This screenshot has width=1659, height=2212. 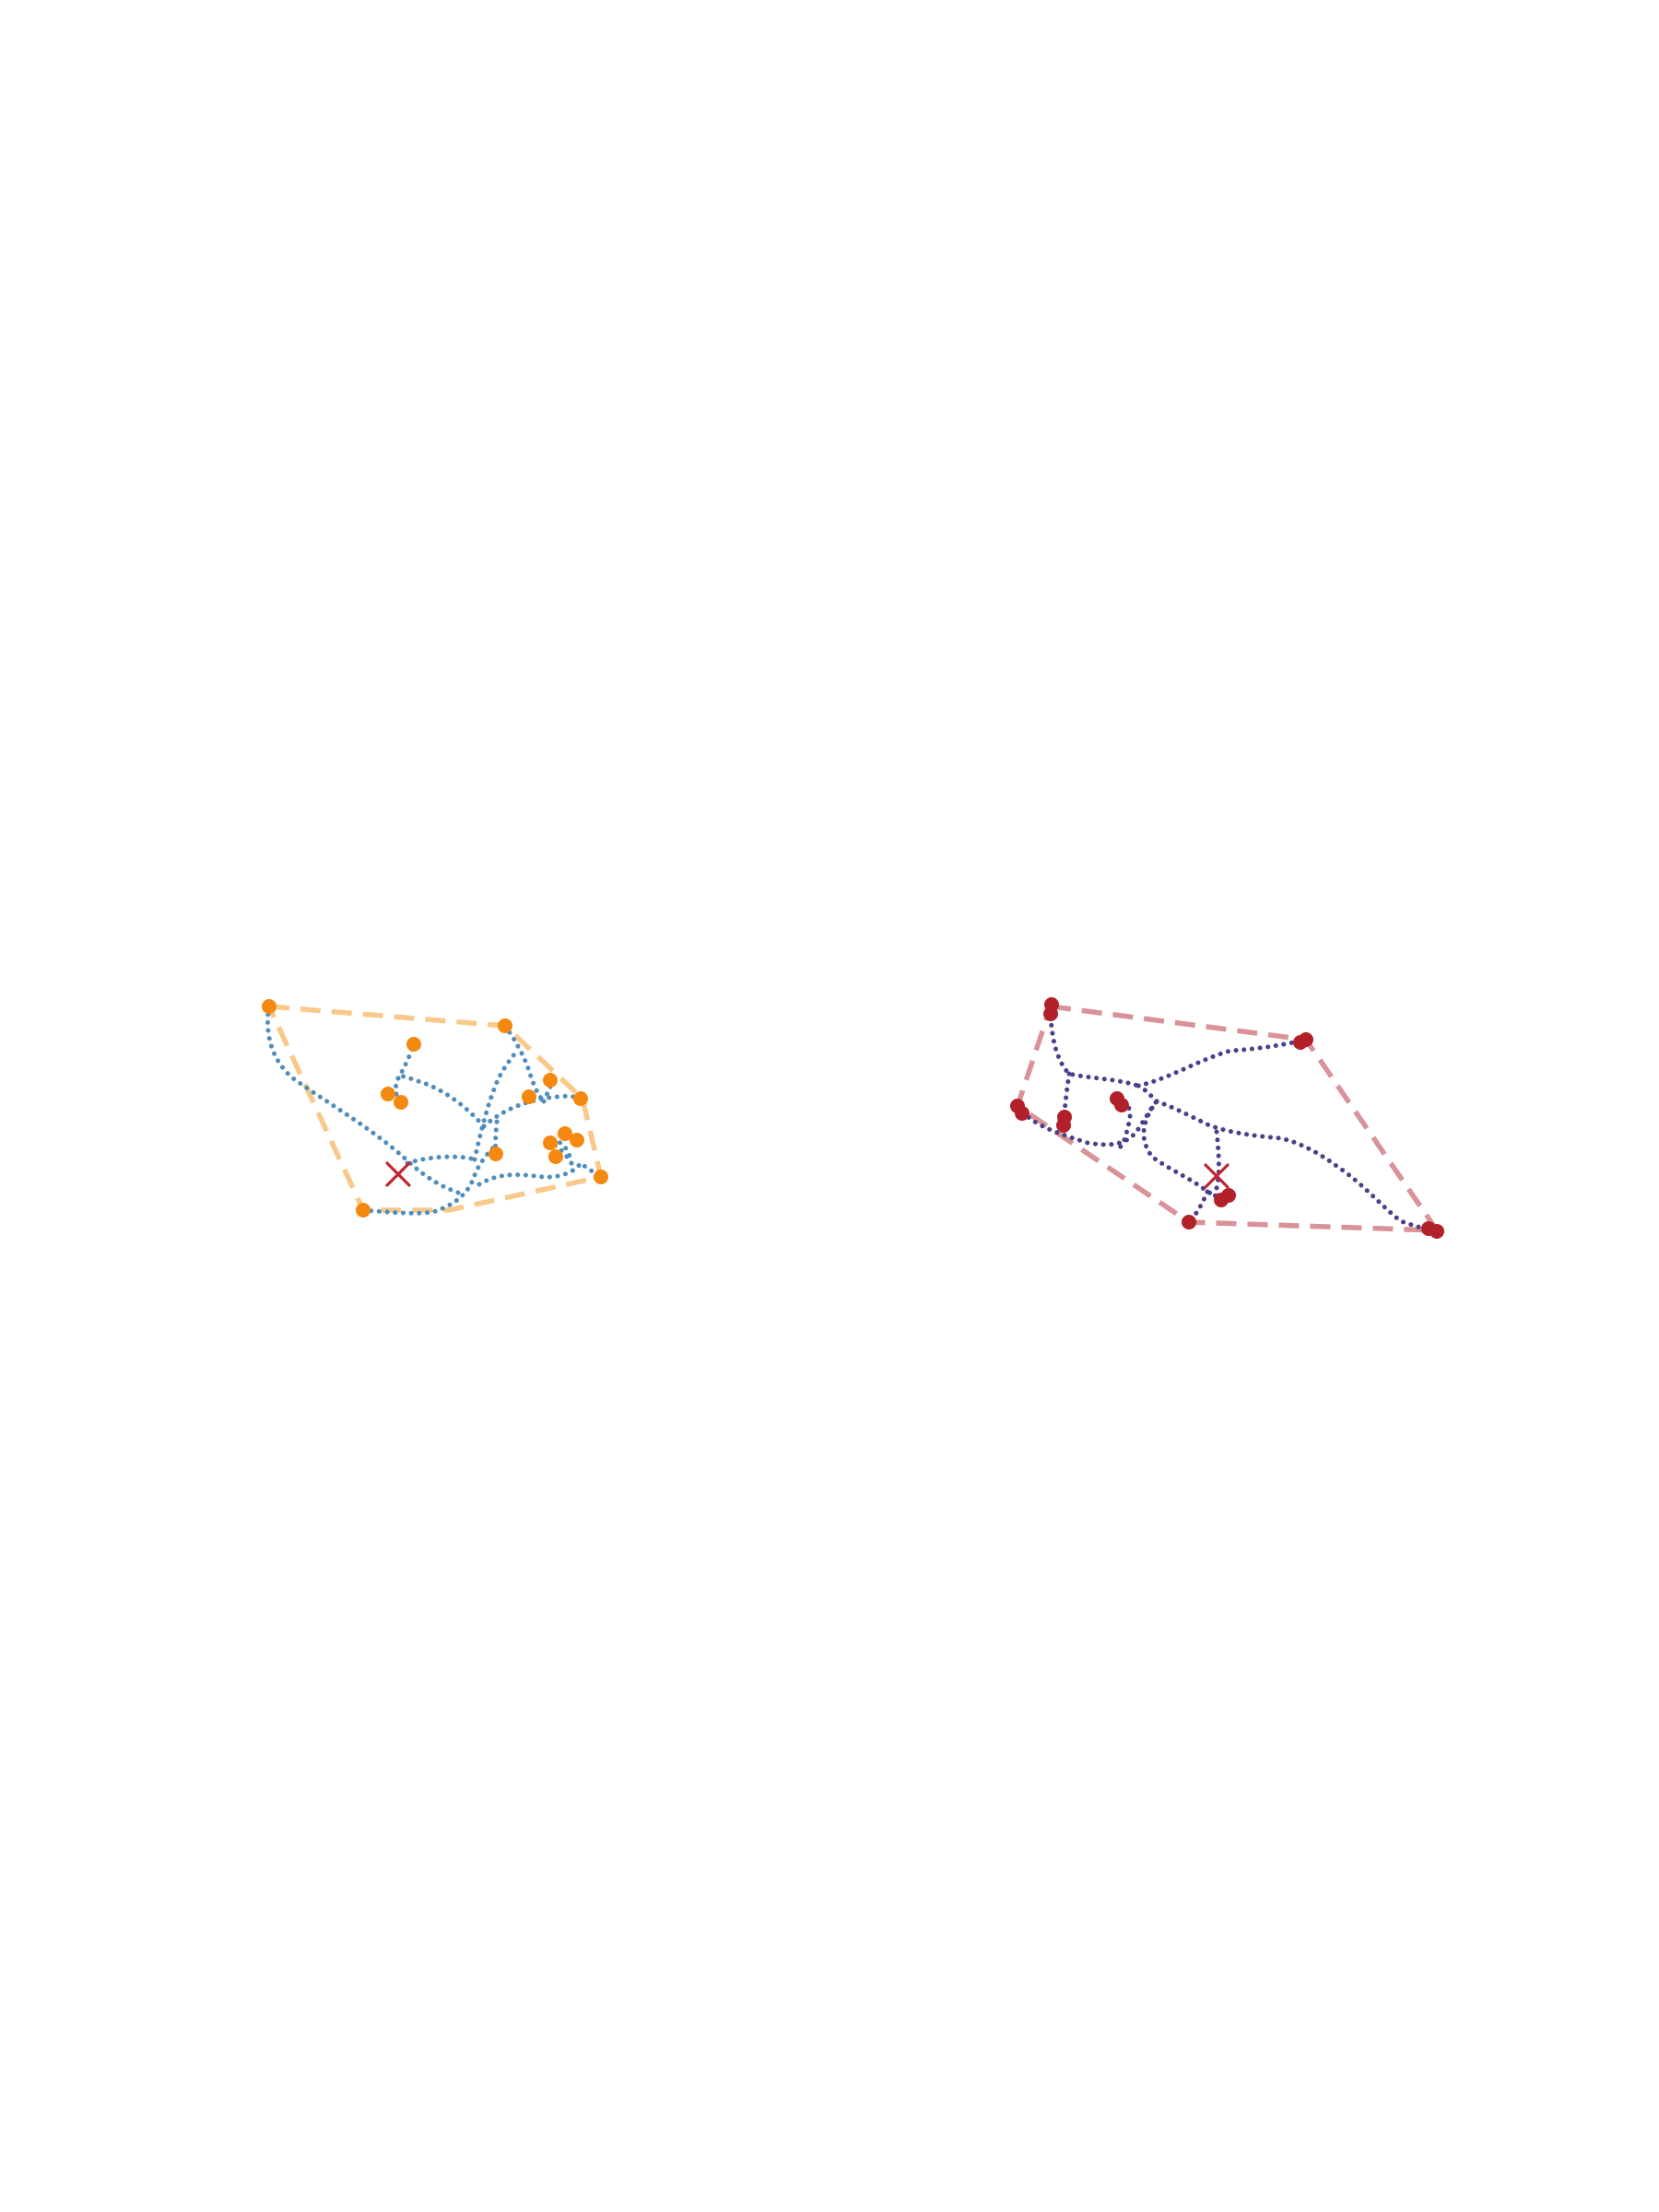 I want to click on left-tips, so click(x=435, y=1108).